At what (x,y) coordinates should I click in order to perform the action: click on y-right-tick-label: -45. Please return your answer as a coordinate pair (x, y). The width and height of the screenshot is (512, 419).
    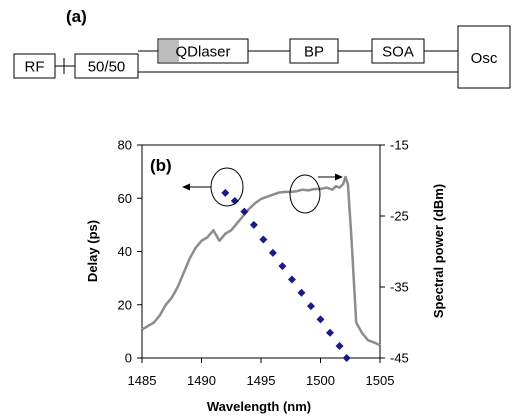
    Looking at the image, I should click on (399, 358).